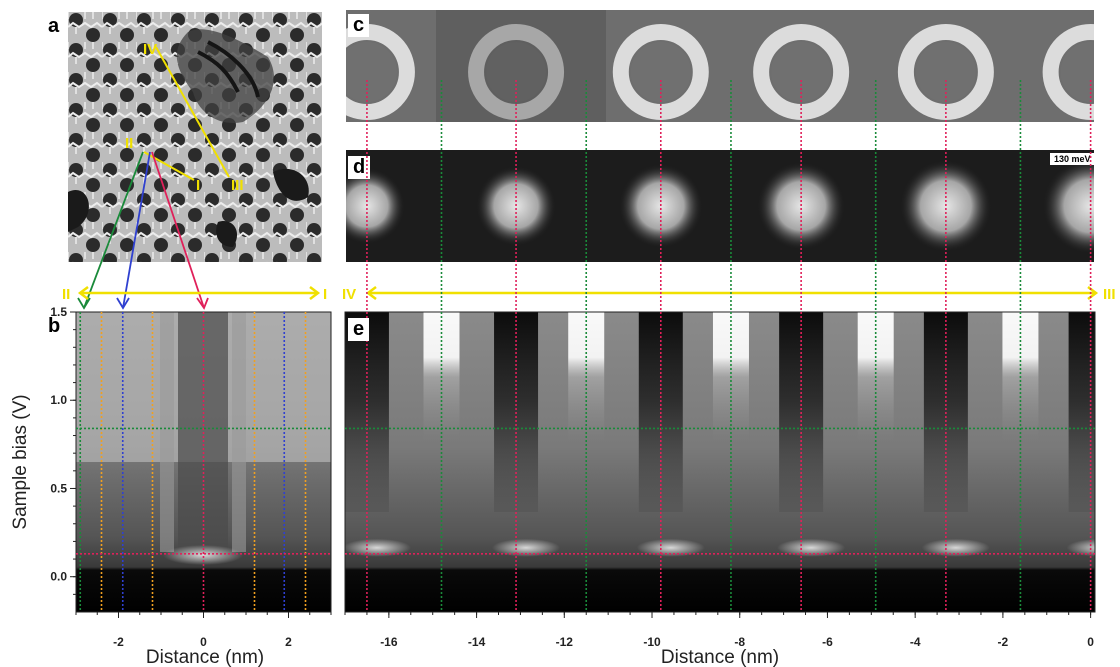 Image resolution: width=1120 pixels, height=667 pixels. What do you see at coordinates (58, 312) in the screenshot?
I see `y-tick-label: 1.5` at bounding box center [58, 312].